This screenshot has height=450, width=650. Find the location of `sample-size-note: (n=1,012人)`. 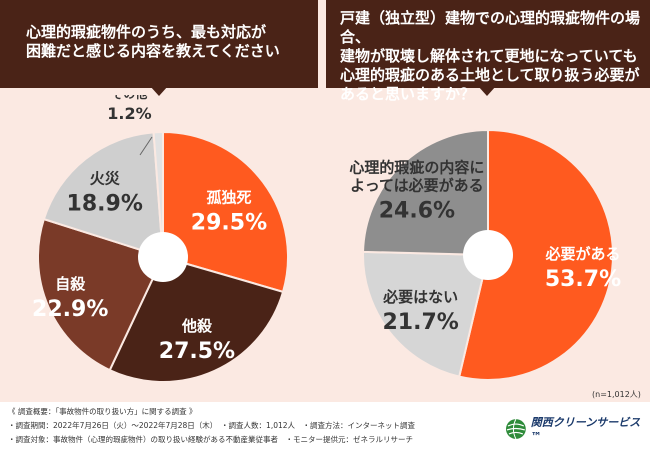

sample-size-note: (n=1,012人) is located at coordinates (616, 394).